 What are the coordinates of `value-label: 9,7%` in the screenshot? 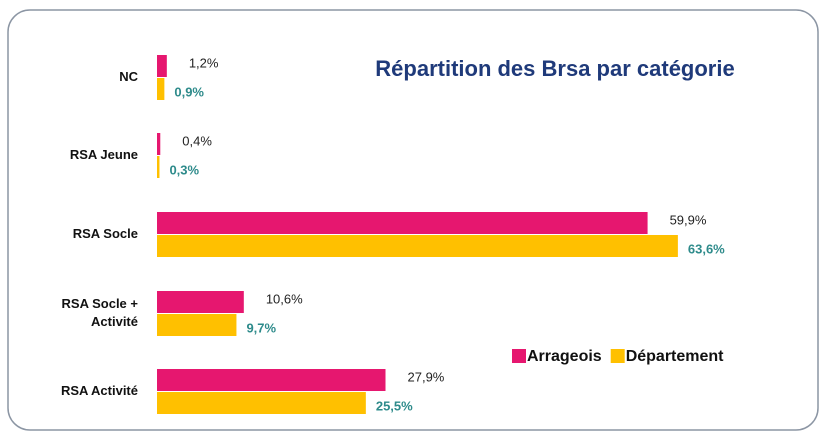 It's located at (261, 327).